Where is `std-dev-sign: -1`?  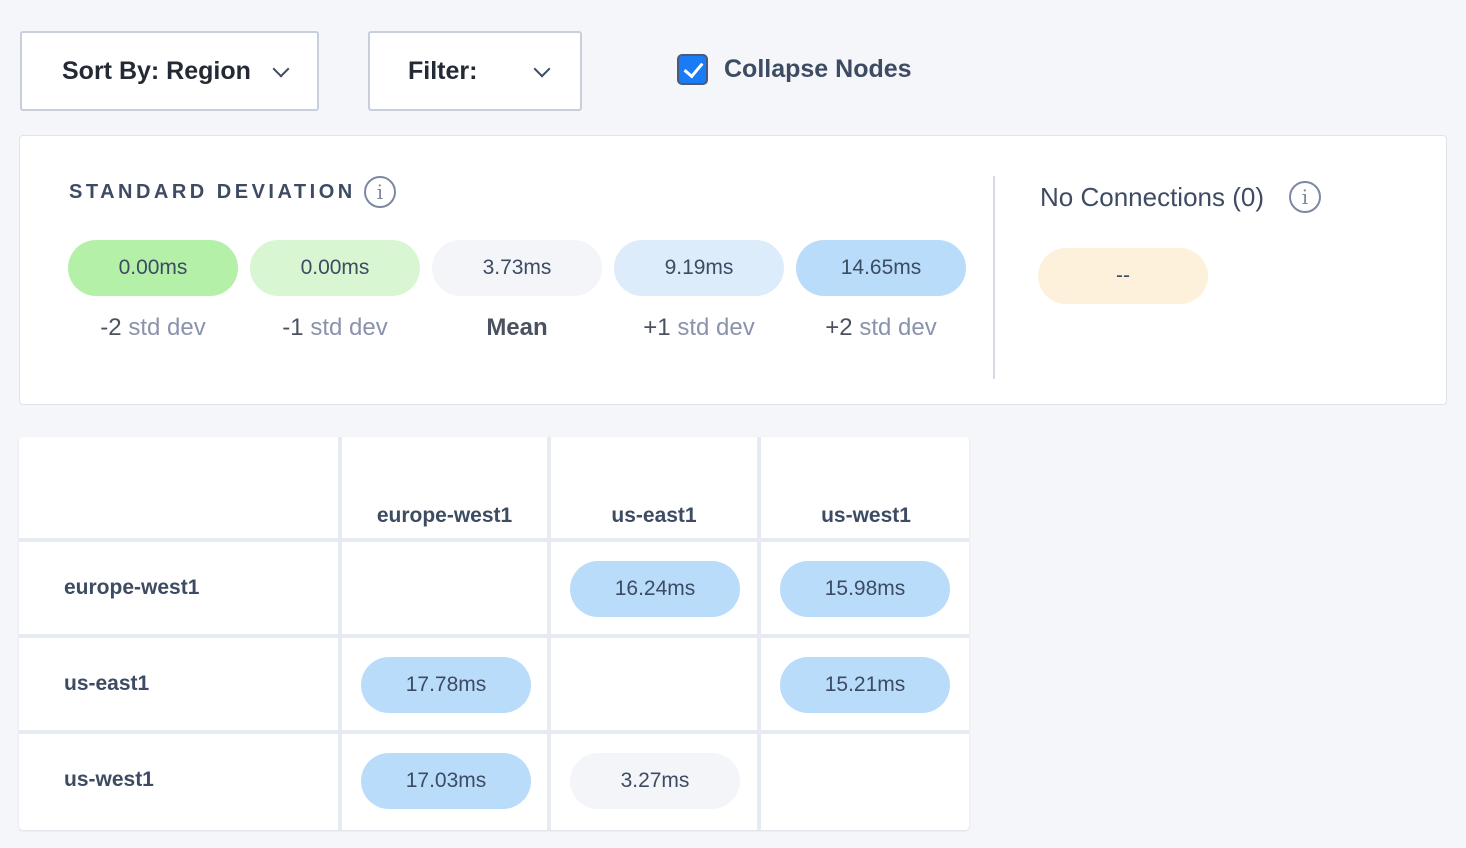
std-dev-sign: -1 is located at coordinates (293, 327).